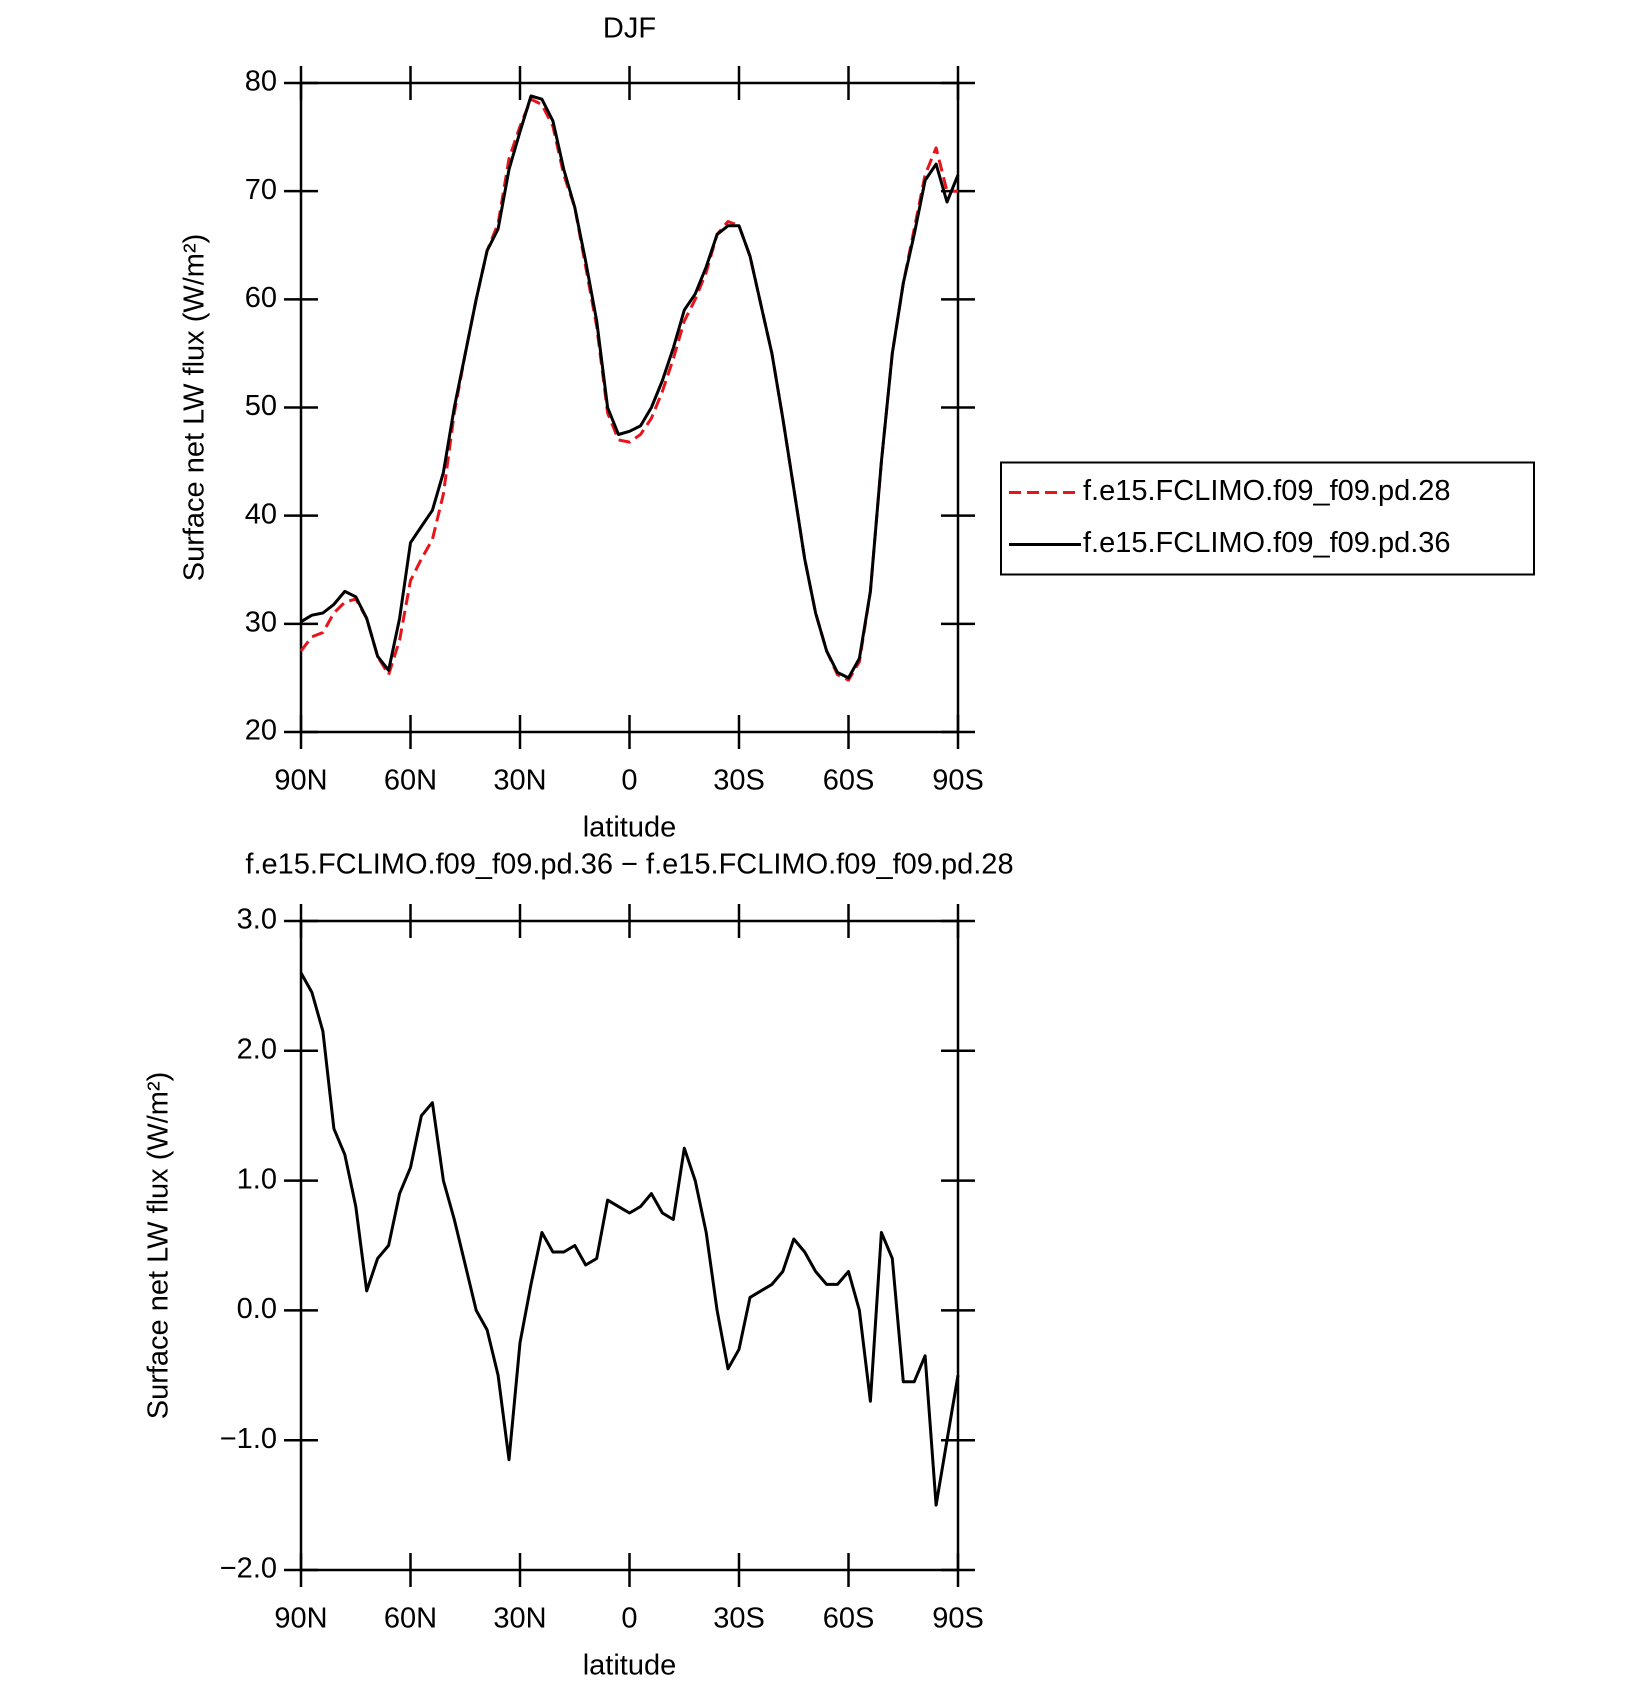 This screenshot has height=1708, width=1638. I want to click on legend-label: f.e15.FCLIMO.f09_f09.pd.28, so click(1267, 491).